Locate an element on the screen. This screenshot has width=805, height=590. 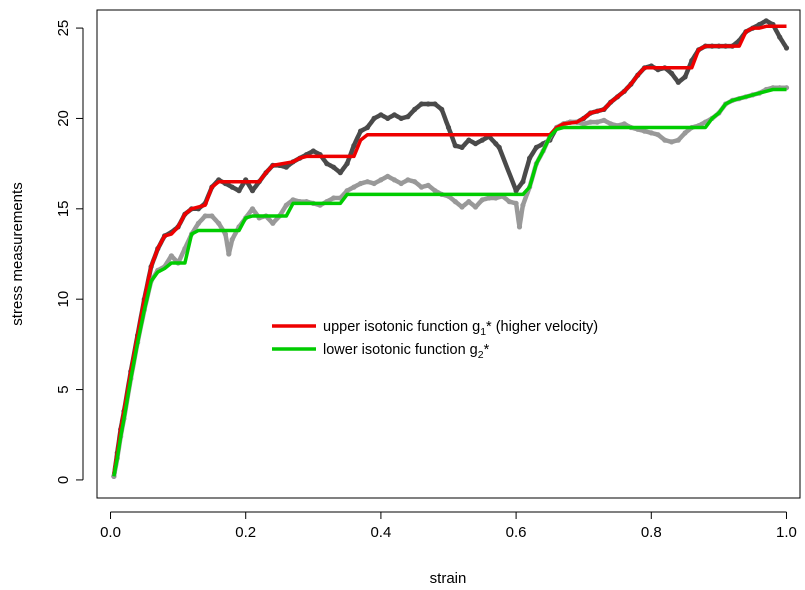
y-tick-label: 0 is located at coordinates (63, 480).